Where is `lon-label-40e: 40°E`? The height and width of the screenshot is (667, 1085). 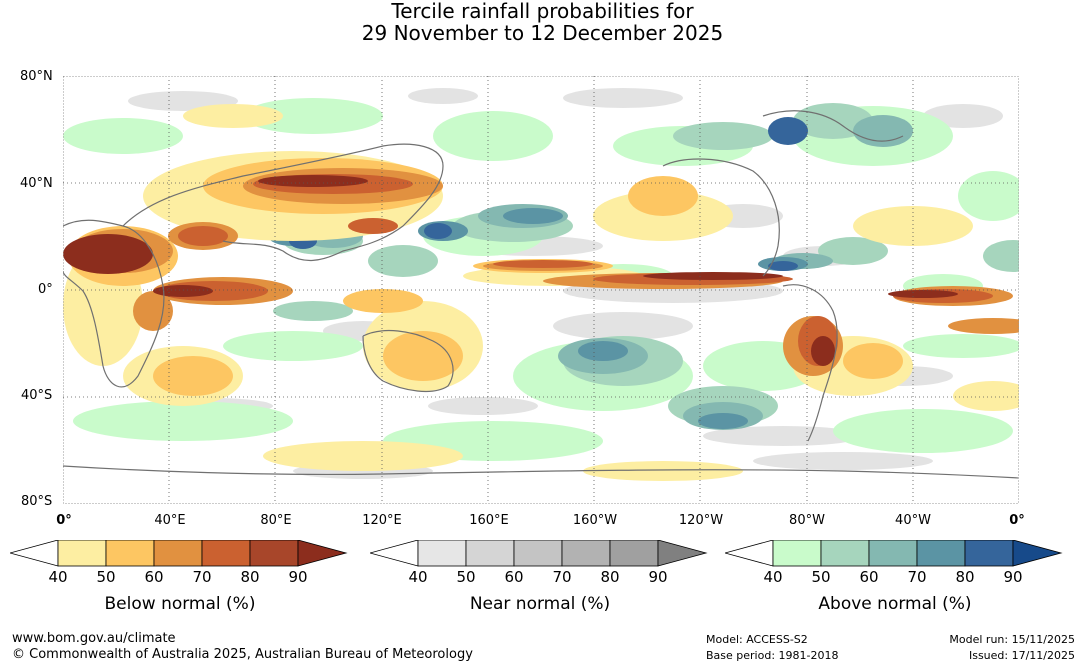
lon-label-40e: 40°E is located at coordinates (170, 520).